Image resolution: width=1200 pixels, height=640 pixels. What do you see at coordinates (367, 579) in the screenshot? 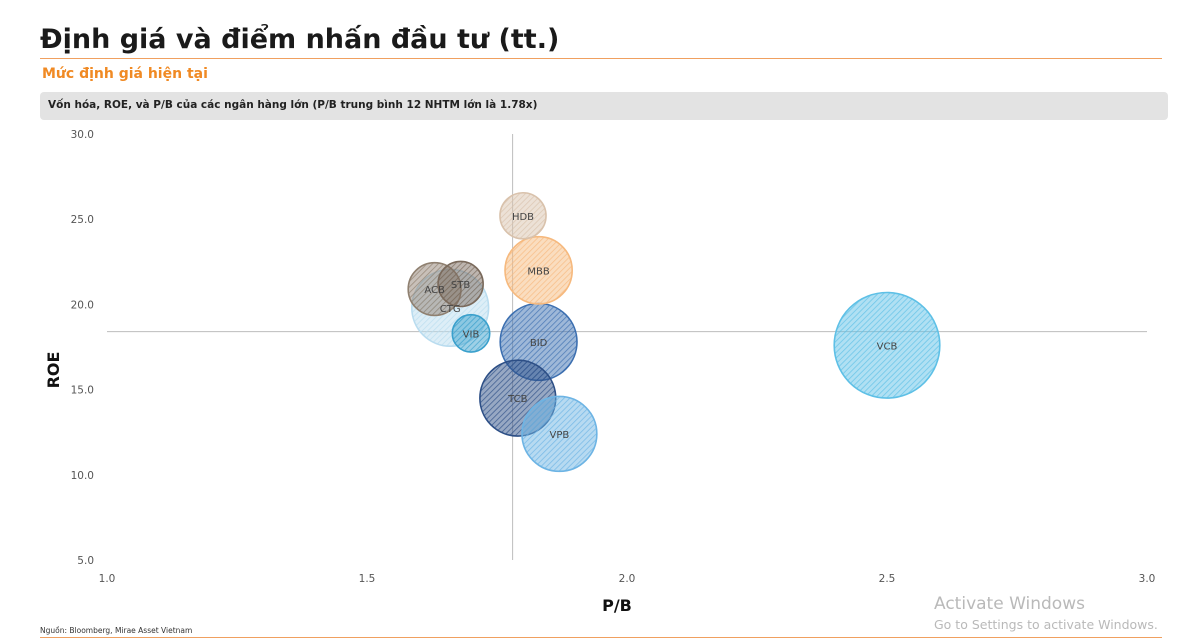
I see `x-tick-label: 1.5` at bounding box center [367, 579].